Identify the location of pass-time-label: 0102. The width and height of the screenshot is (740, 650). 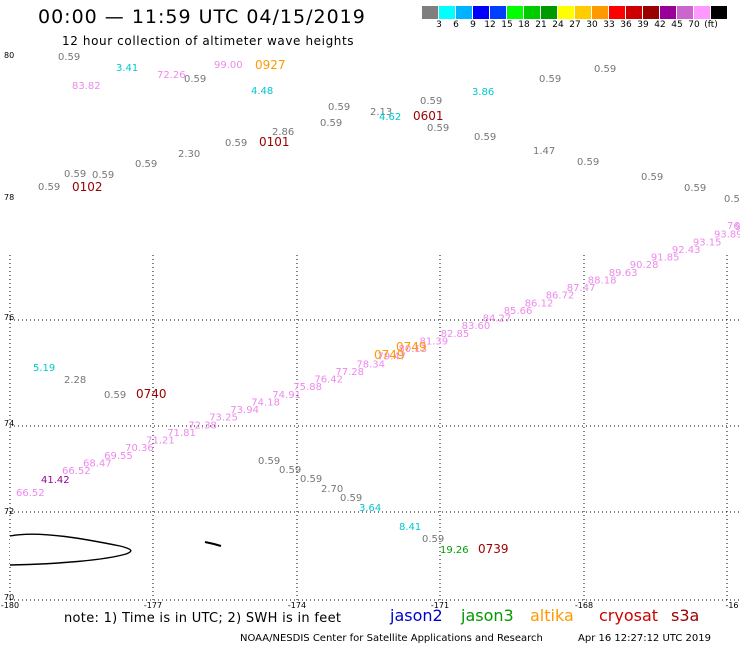
(87, 187).